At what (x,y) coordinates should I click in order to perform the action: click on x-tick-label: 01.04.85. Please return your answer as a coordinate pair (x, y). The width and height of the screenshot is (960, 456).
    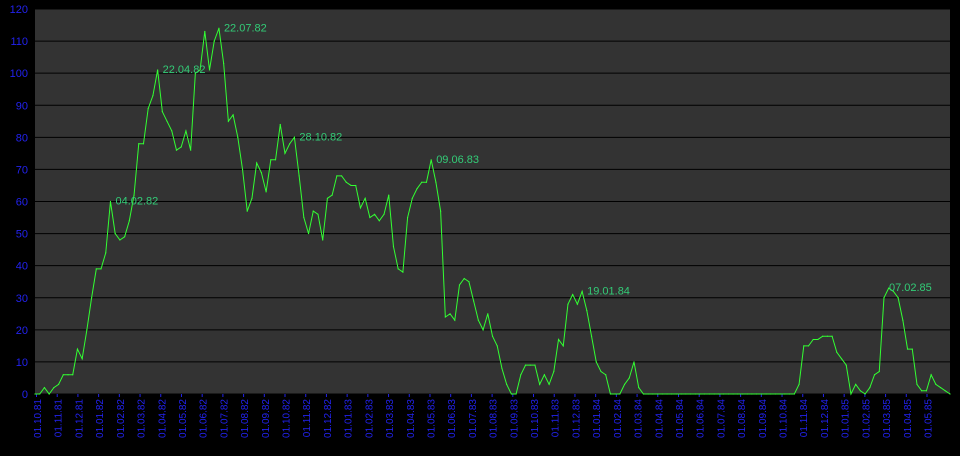
    Looking at the image, I should click on (908, 418).